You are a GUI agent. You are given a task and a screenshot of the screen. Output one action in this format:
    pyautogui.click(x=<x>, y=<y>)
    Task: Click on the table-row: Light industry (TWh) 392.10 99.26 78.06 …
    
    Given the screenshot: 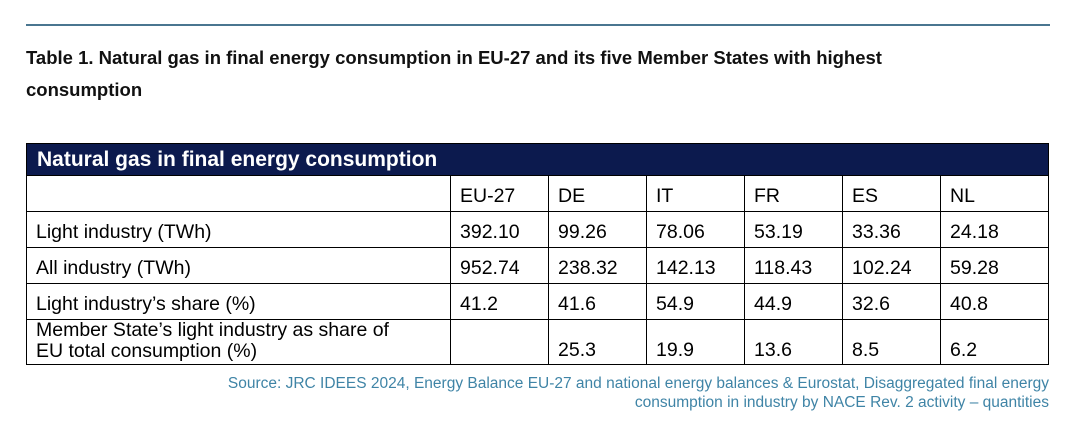 What is the action you would take?
    pyautogui.click(x=538, y=229)
    